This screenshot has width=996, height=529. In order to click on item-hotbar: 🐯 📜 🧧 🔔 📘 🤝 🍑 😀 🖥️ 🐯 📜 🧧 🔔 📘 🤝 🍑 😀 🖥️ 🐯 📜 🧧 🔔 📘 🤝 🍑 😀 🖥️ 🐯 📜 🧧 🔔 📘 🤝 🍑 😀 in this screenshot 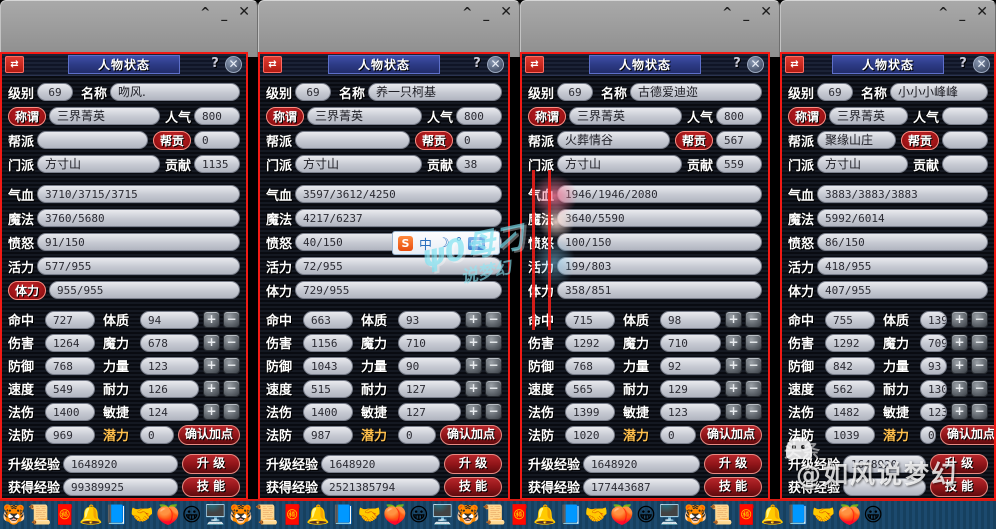, I will do `click(498, 514)`.